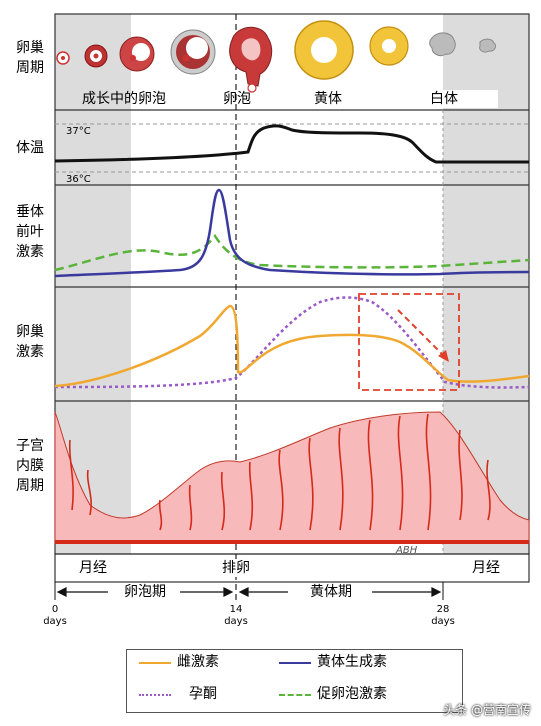 The height and width of the screenshot is (726, 541). Describe the element at coordinates (55, 615) in the screenshot. I see `tick-day-0: 0 days` at that location.